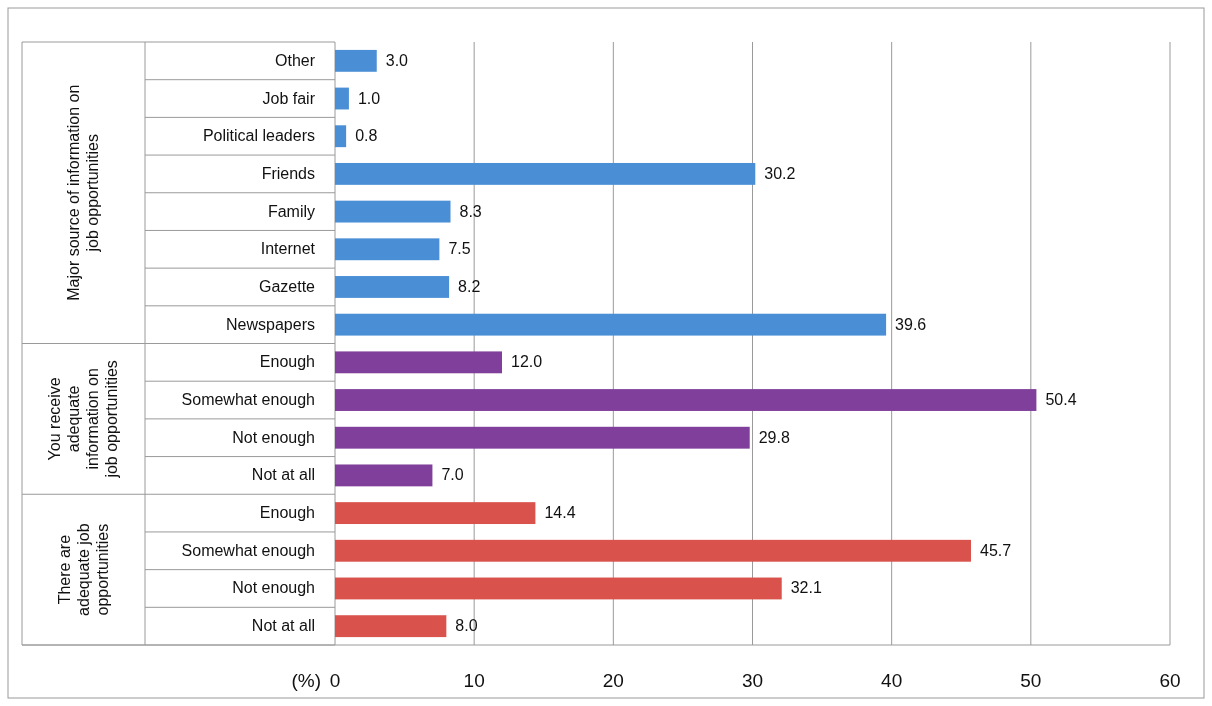 Image resolution: width=1212 pixels, height=706 pixels. I want to click on data-label: 14.4, so click(560, 513).